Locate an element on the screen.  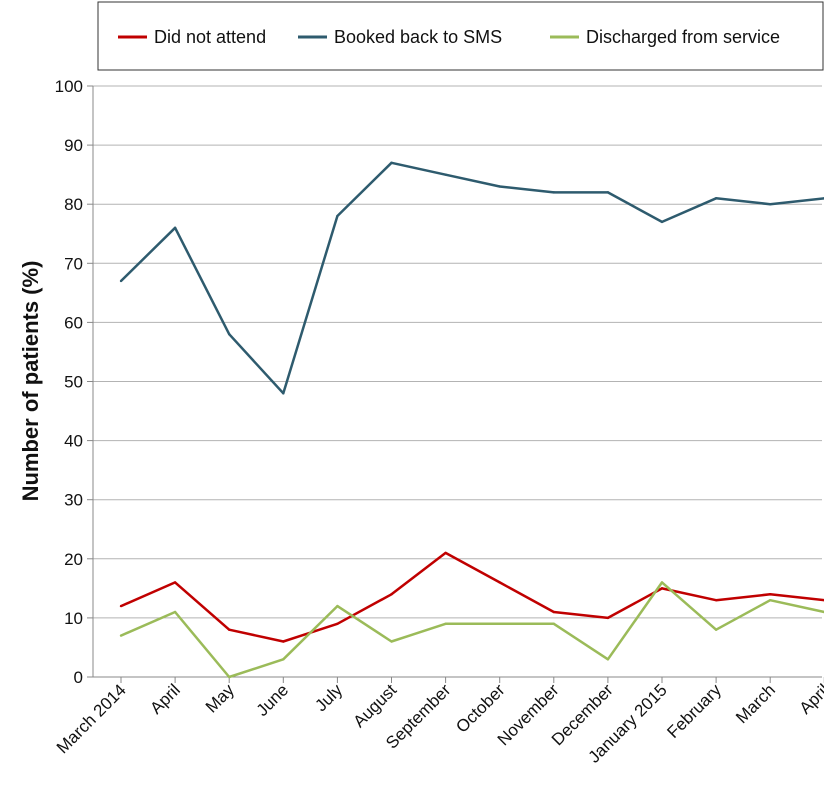
x-tick-label: August is located at coordinates (374, 705).